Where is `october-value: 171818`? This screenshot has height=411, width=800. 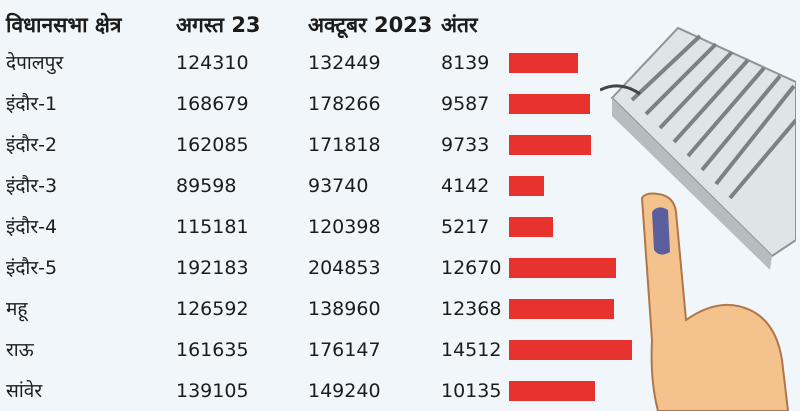
october-value: 171818 is located at coordinates (344, 145).